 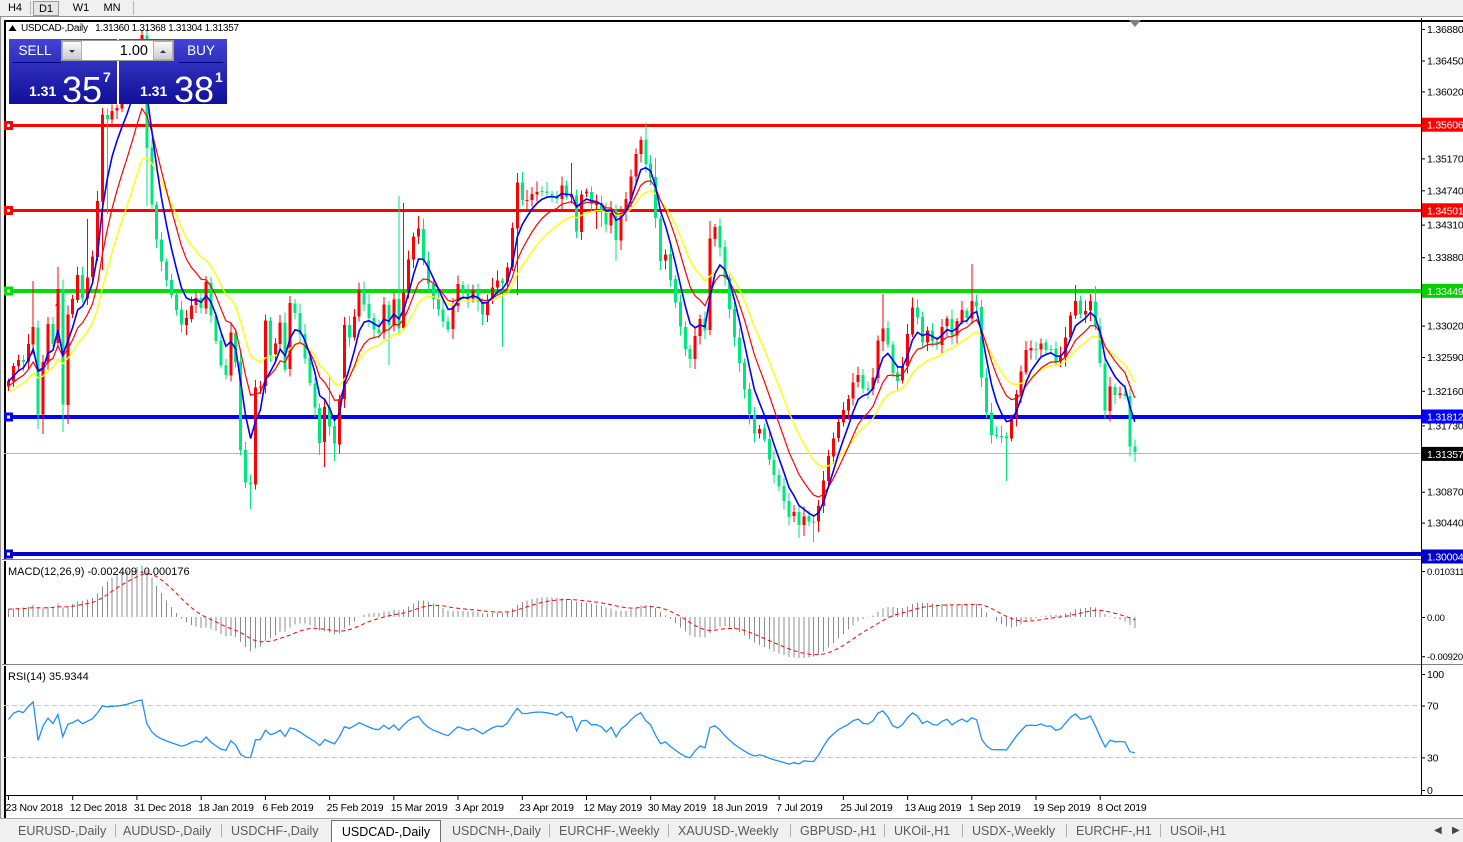 I want to click on svg-text: 25 Jul 2019, so click(x=866, y=808).